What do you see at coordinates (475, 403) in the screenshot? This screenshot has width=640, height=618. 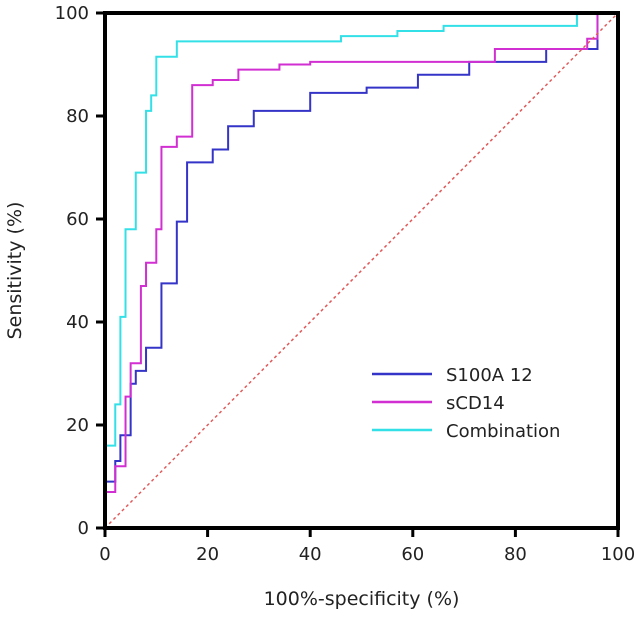 I see `legend-label: sCD14` at bounding box center [475, 403].